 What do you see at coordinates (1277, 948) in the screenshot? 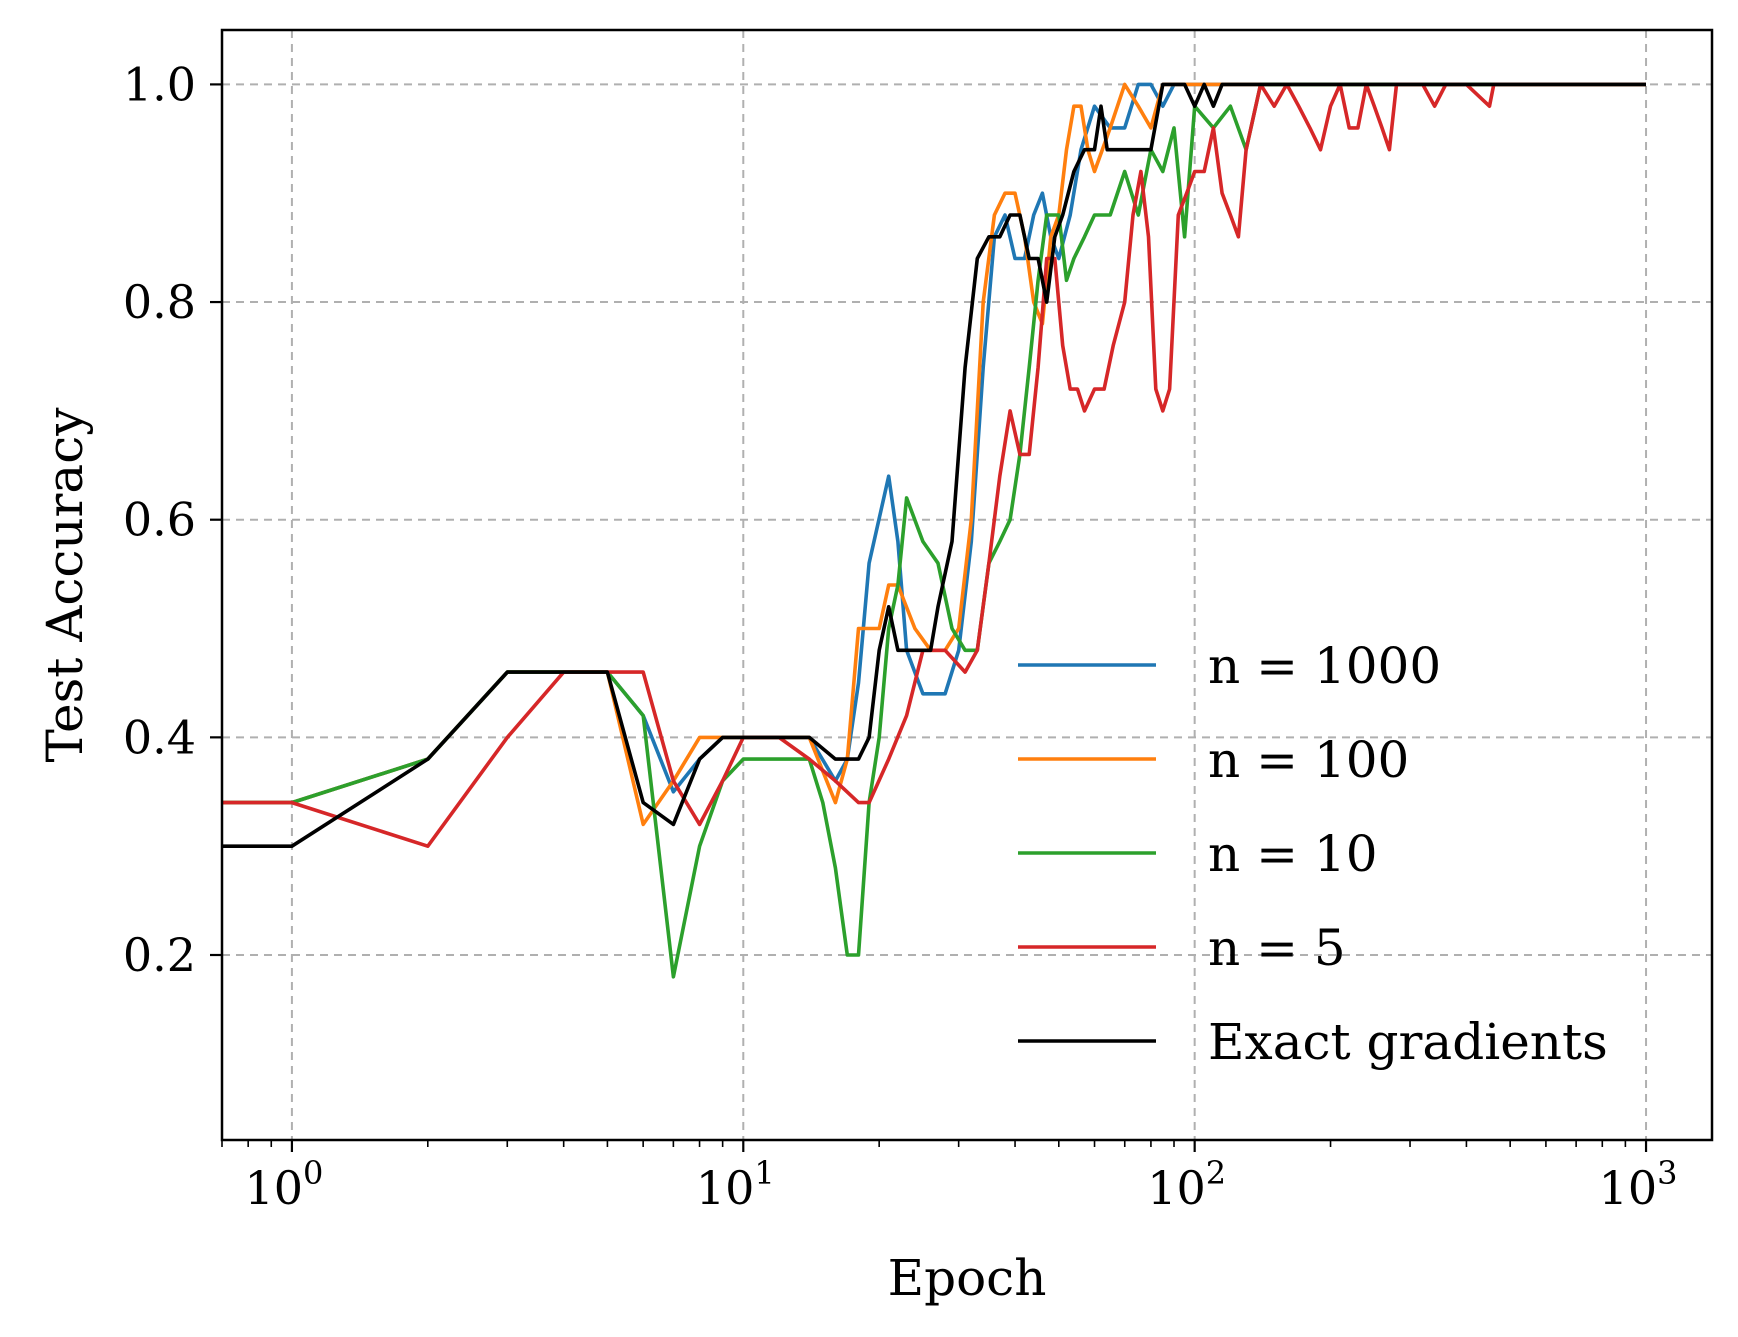
I see `legend-label: n = 5` at bounding box center [1277, 948].